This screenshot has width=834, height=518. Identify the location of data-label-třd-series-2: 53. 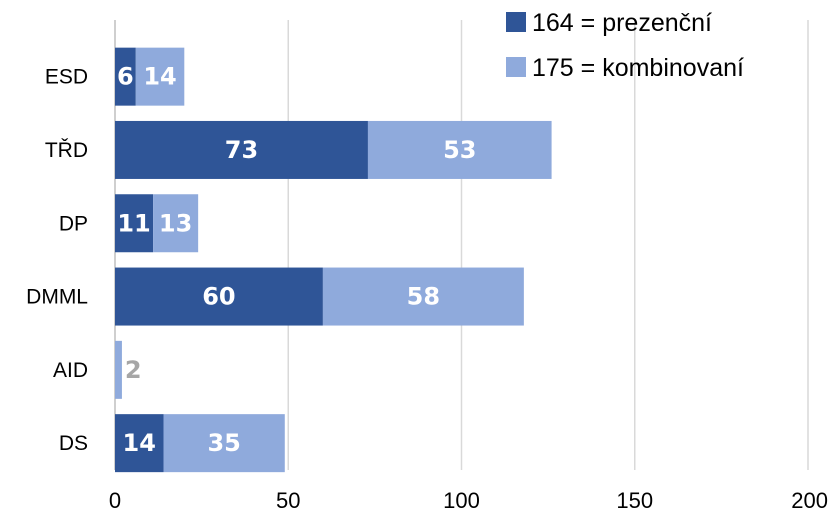
(459, 150).